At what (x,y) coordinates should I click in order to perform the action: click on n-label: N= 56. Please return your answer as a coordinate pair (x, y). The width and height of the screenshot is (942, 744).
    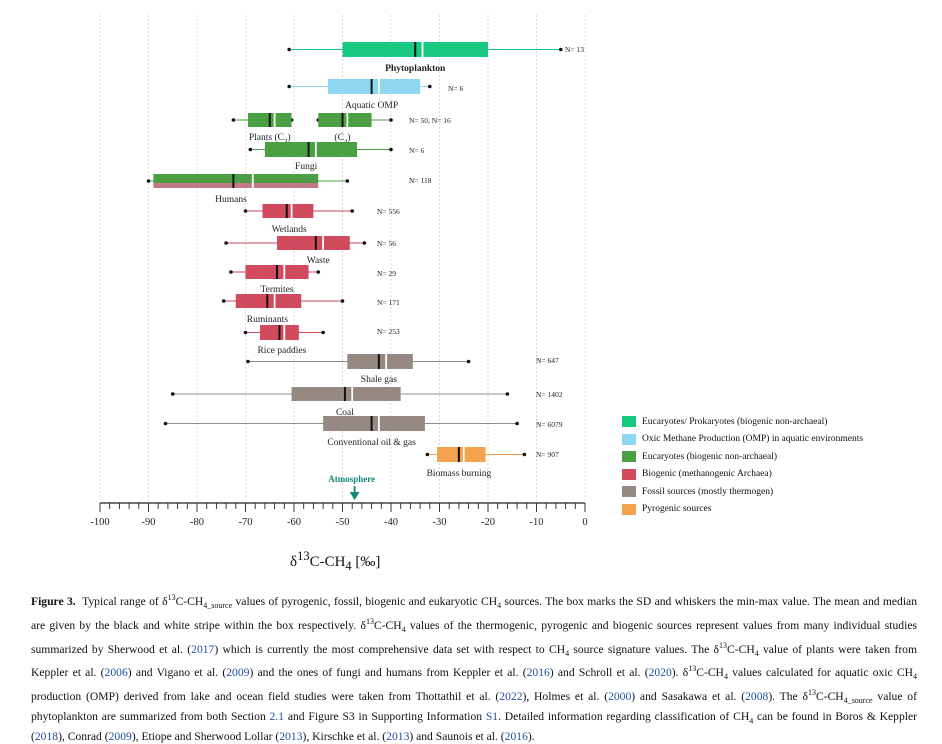
    Looking at the image, I should click on (386, 243).